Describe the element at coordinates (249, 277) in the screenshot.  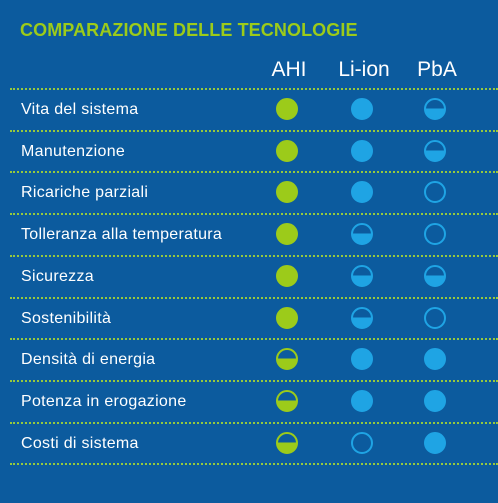
I see `table-row: Sicurezza` at that location.